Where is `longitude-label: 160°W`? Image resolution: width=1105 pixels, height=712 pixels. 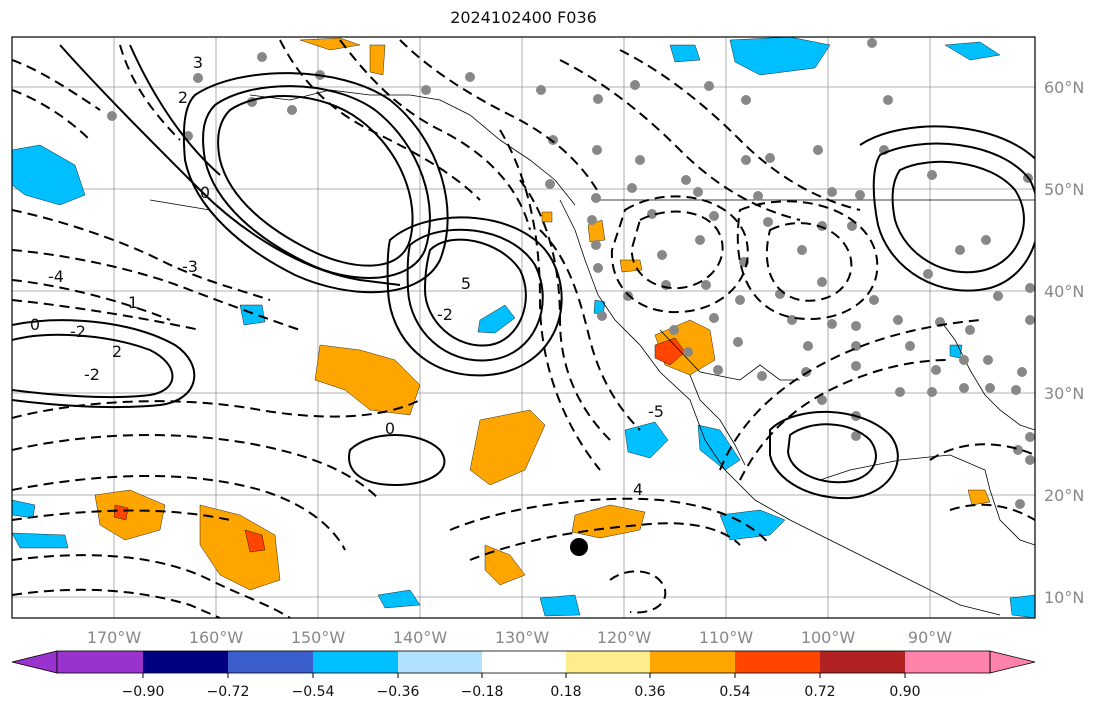
longitude-label: 160°W is located at coordinates (216, 637).